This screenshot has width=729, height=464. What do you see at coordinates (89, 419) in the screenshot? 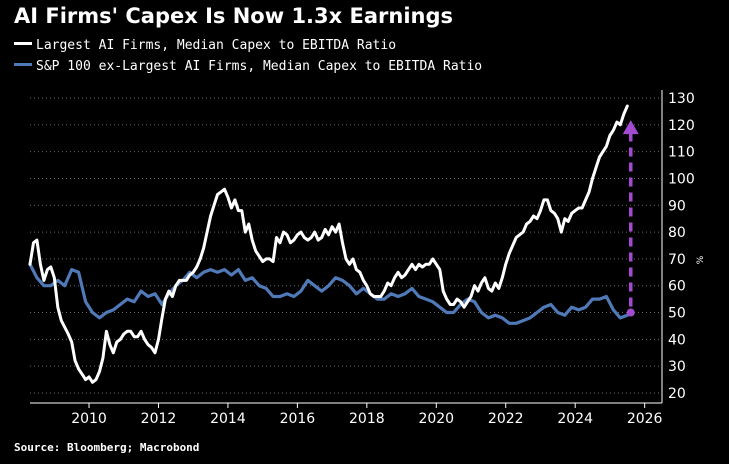
I see `x-tick-label-2010: 2010` at bounding box center [89, 419].